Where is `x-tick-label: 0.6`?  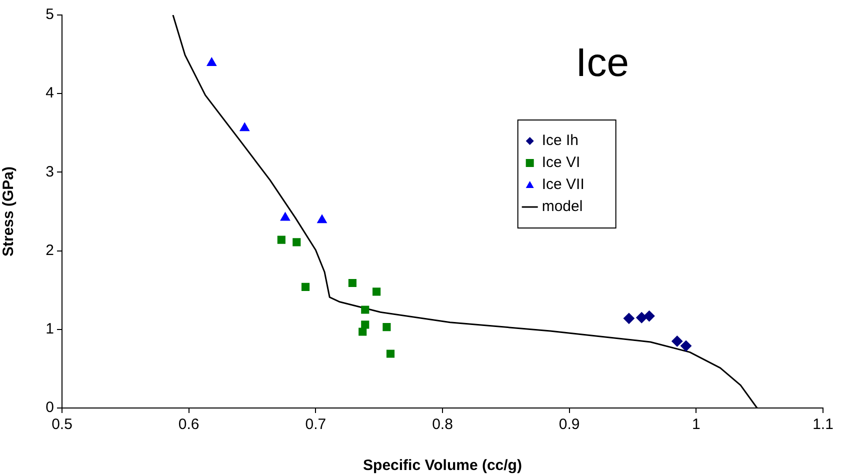
x-tick-label: 0.6 is located at coordinates (189, 425).